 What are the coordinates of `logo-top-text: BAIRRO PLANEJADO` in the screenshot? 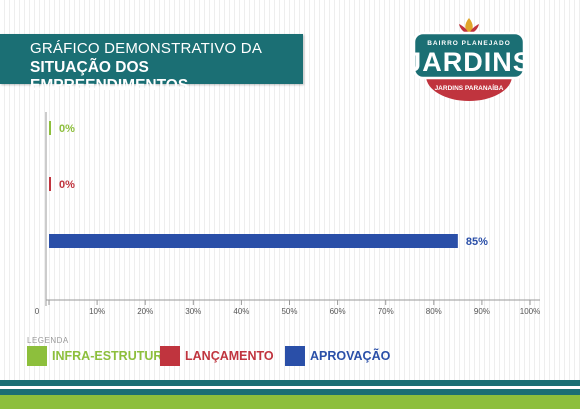 It's located at (469, 43).